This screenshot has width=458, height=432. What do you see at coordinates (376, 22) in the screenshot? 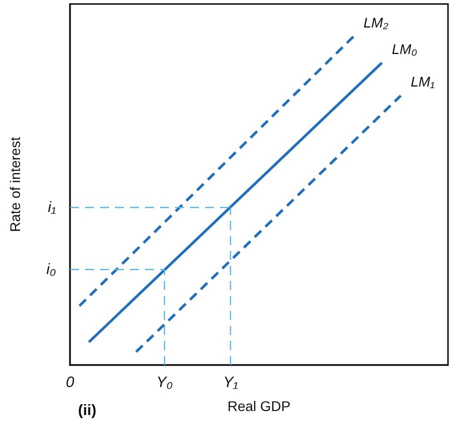
I see `series-label: LM₂` at bounding box center [376, 22].